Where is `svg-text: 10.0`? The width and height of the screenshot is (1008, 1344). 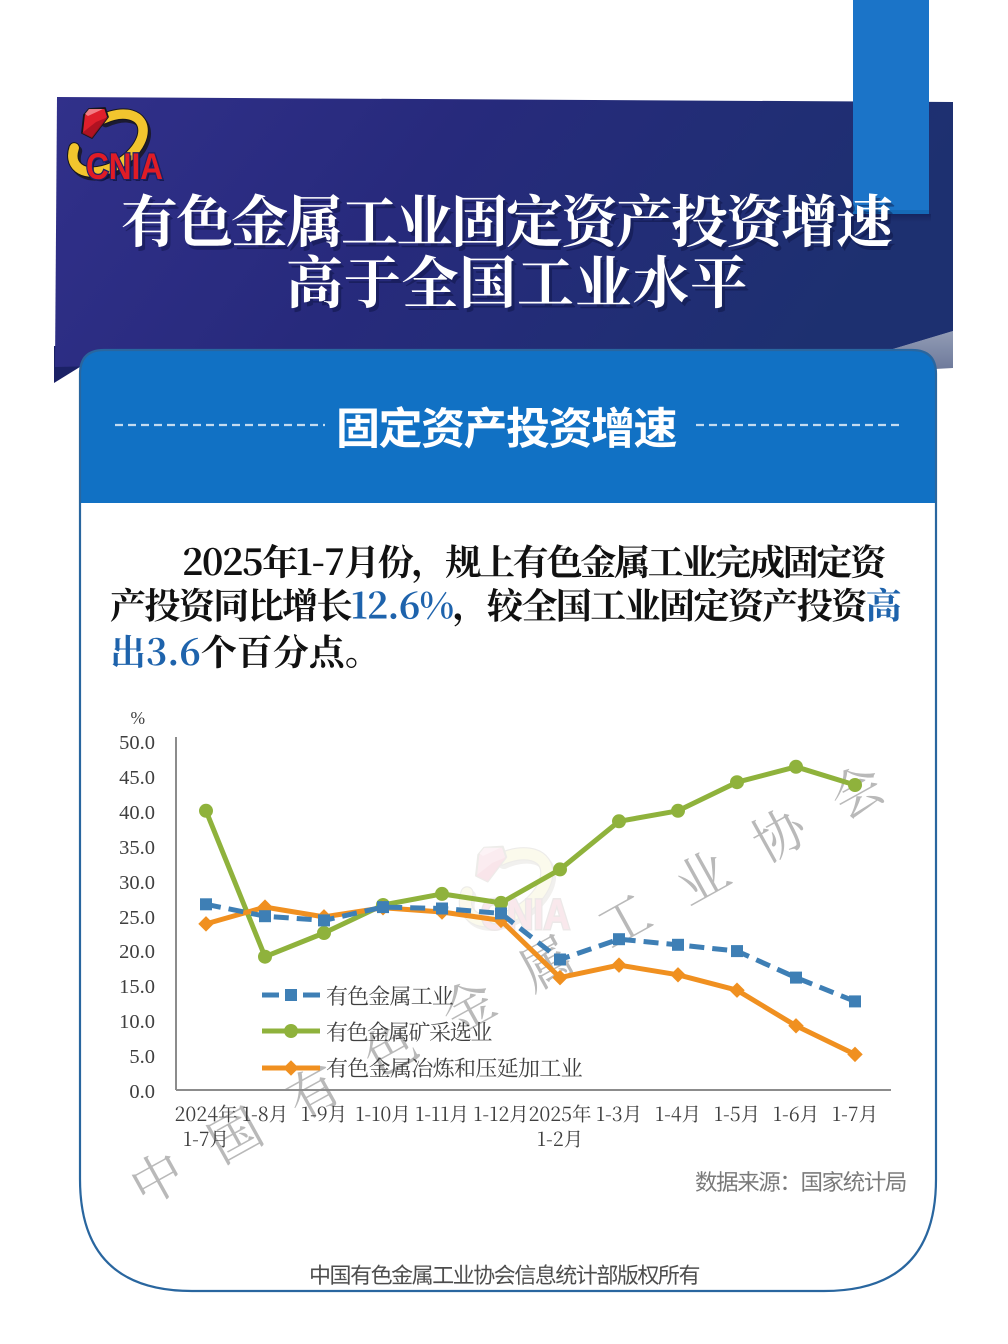 svg-text: 10.0 is located at coordinates (137, 1022).